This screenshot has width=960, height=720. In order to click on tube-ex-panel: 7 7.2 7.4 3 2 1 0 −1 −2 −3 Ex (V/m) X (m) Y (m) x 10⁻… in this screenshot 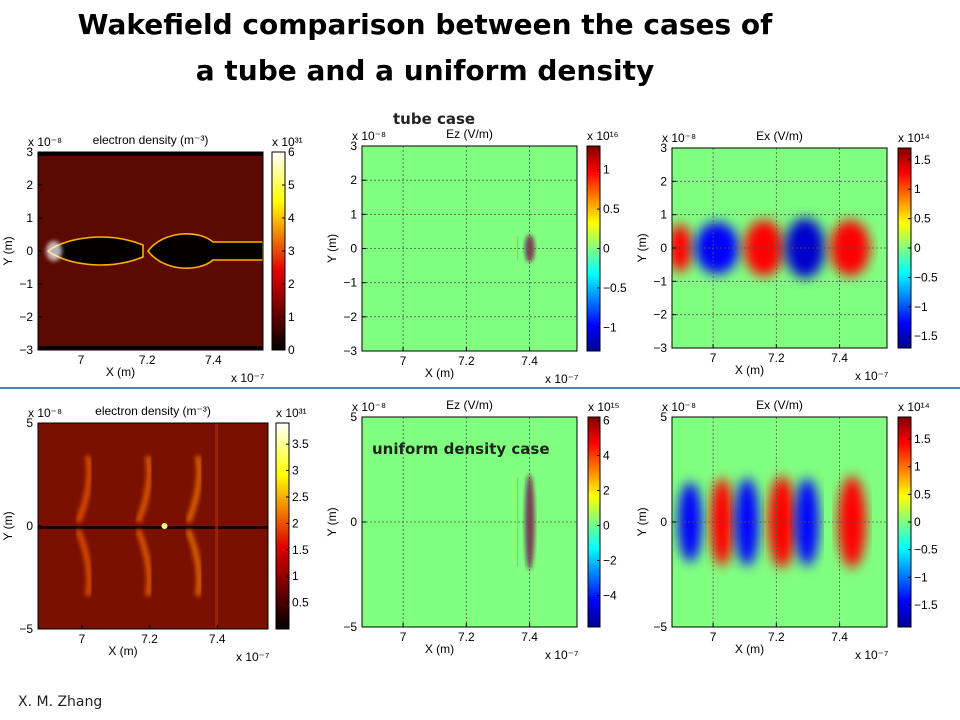, I will do `click(786, 256)`.